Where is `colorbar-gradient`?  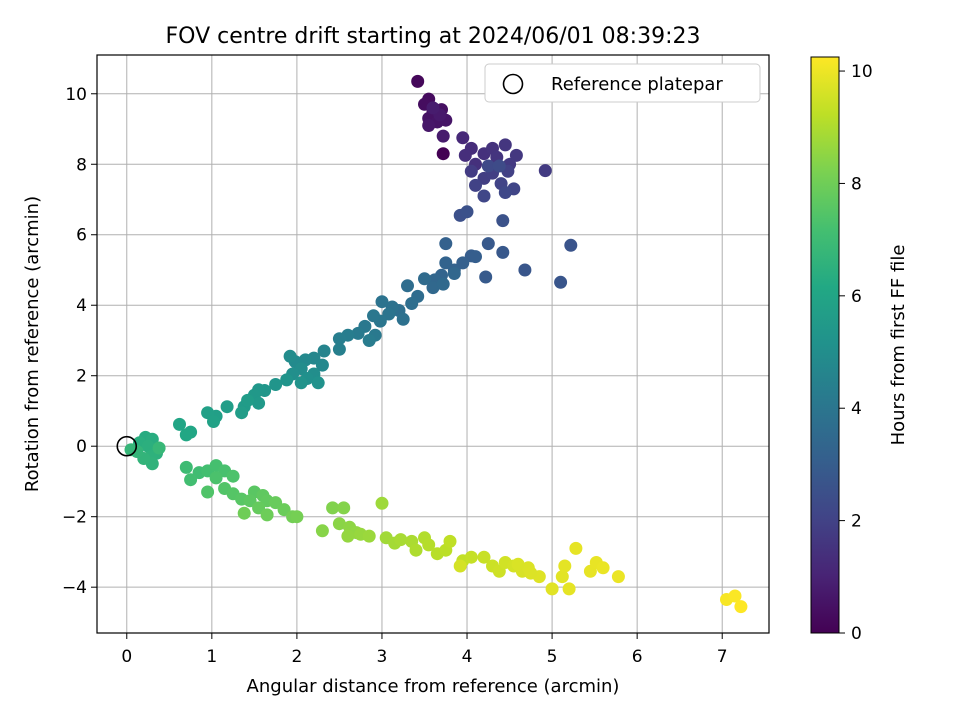
colorbar-gradient is located at coordinates (825, 345).